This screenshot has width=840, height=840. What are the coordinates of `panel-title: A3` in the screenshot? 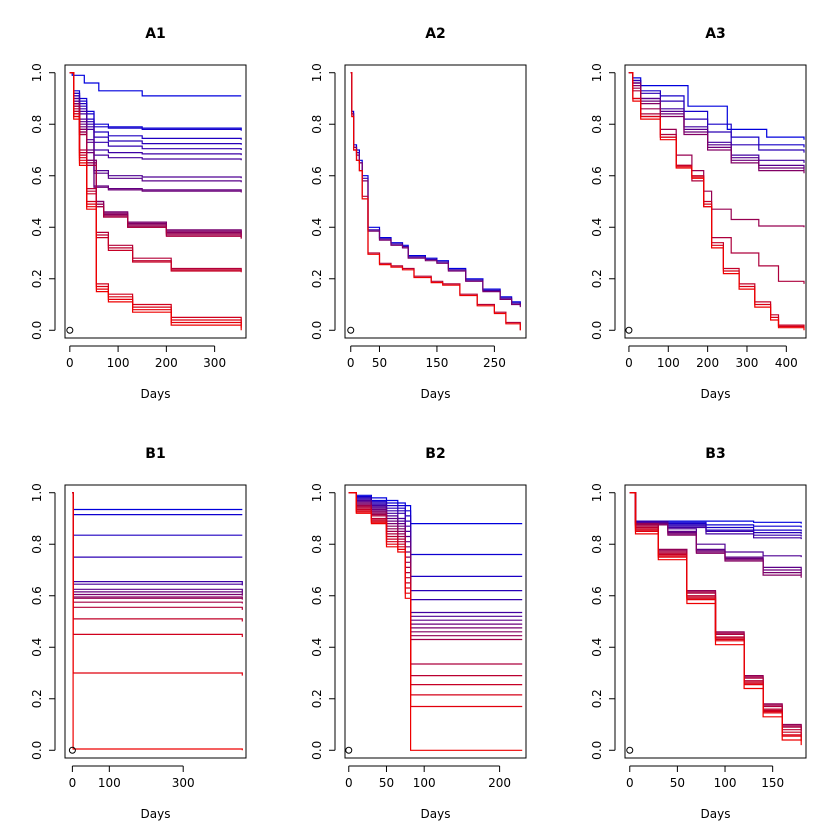 It's located at (715, 34).